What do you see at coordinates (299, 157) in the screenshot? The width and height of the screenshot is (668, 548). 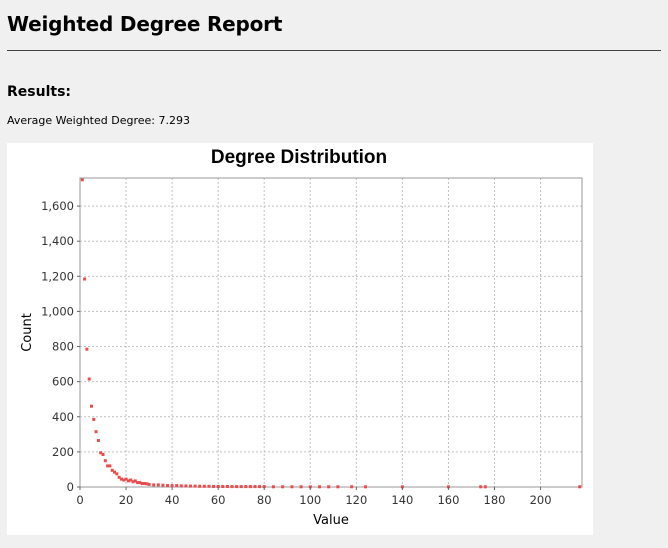 I see `chart-title: Degree Distribution` at bounding box center [299, 157].